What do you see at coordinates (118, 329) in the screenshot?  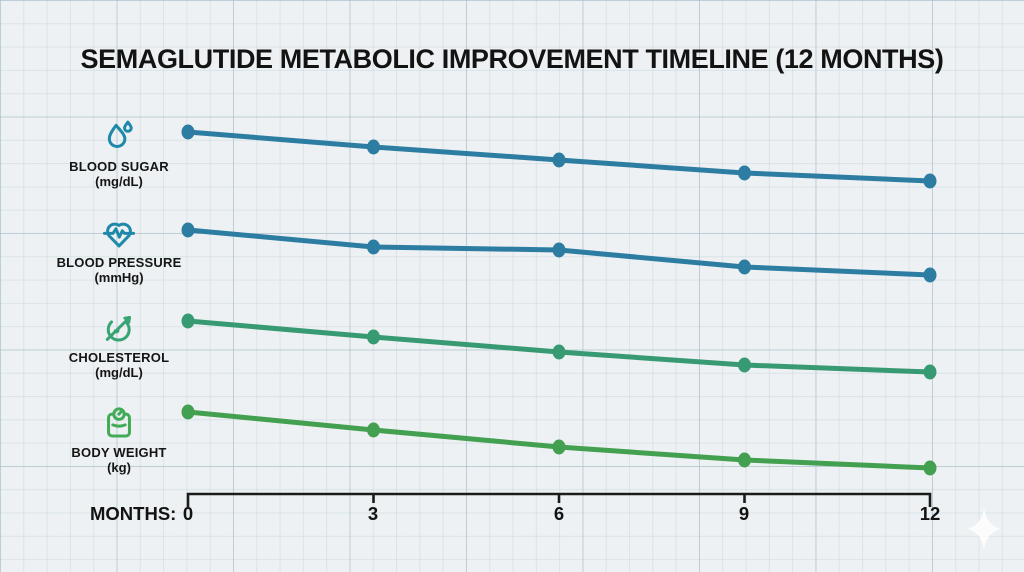 I see `no-cholesterol-icon` at bounding box center [118, 329].